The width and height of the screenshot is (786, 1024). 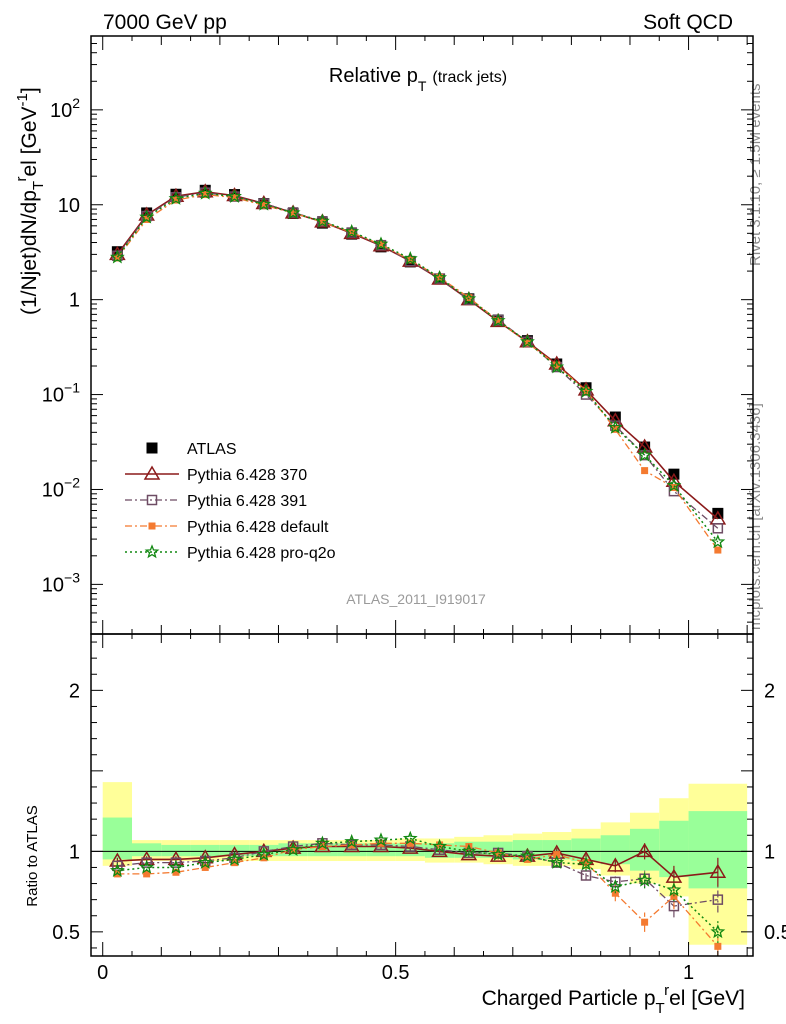 What do you see at coordinates (72, 577) in the screenshot?
I see `main-ytick-label-exponent: −3` at bounding box center [72, 577].